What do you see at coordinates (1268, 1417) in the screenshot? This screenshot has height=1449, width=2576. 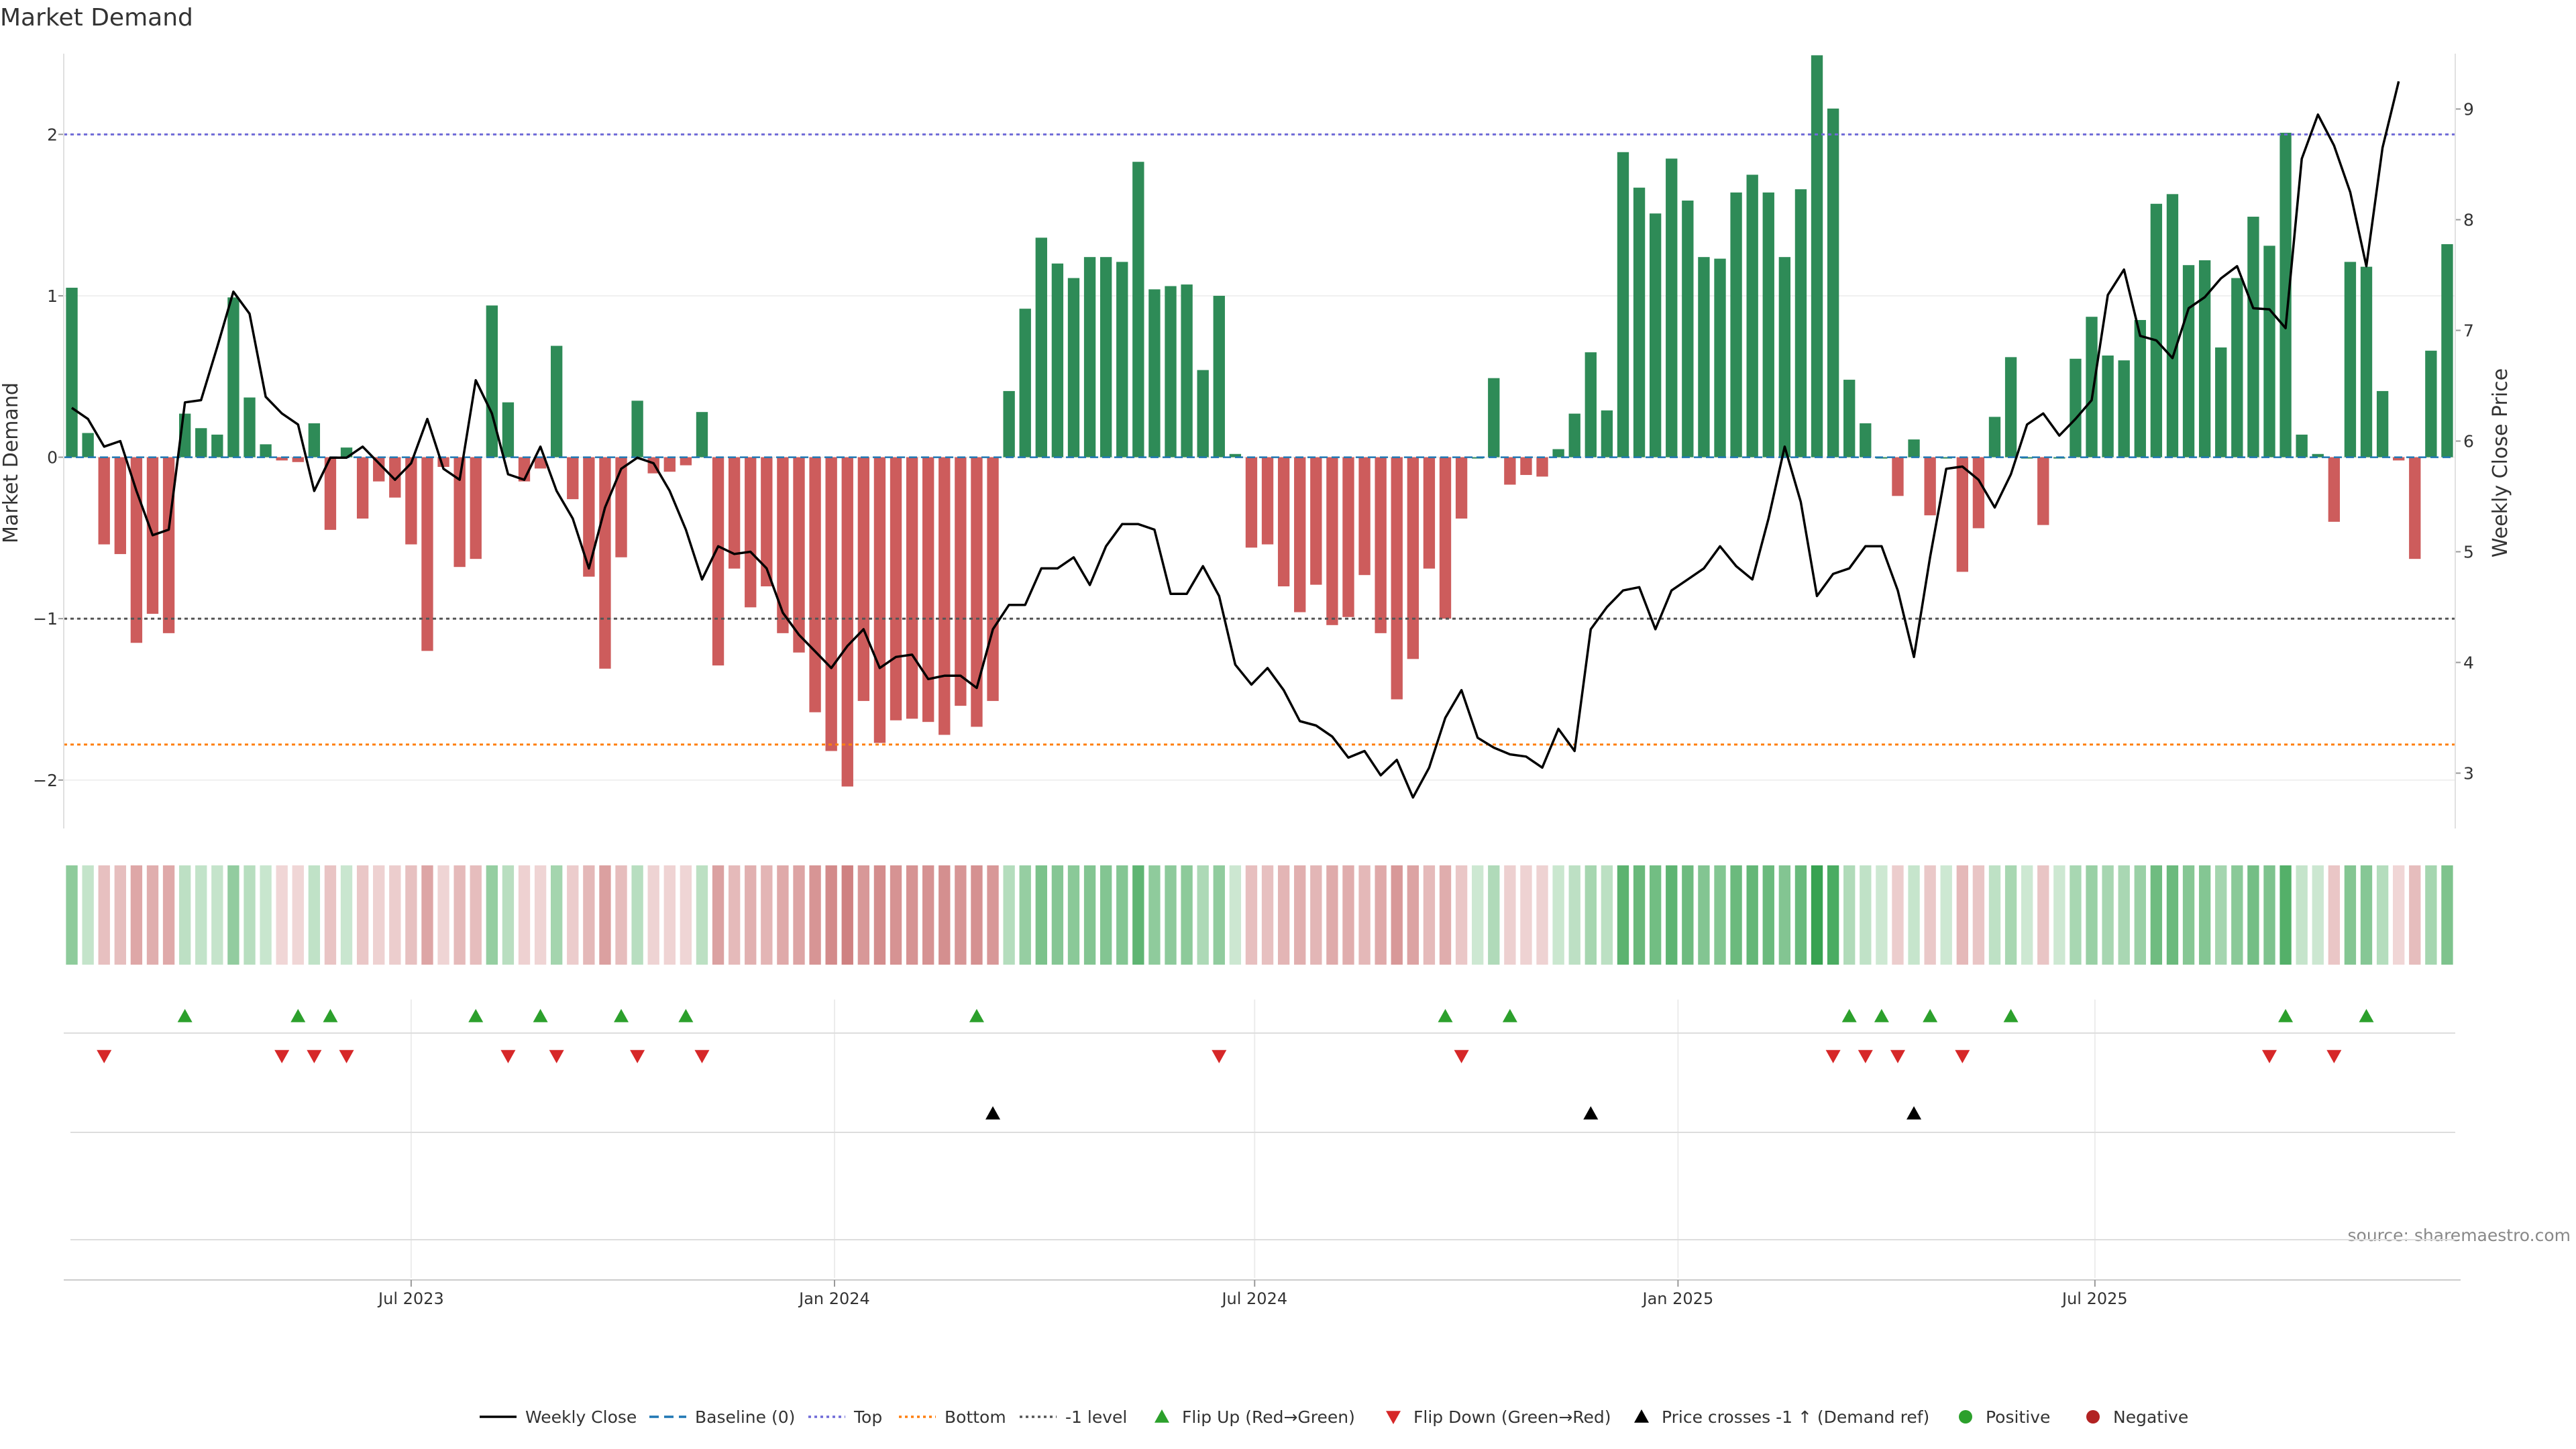 I see `legend-label: Flip Up (Red→Green)` at bounding box center [1268, 1417].